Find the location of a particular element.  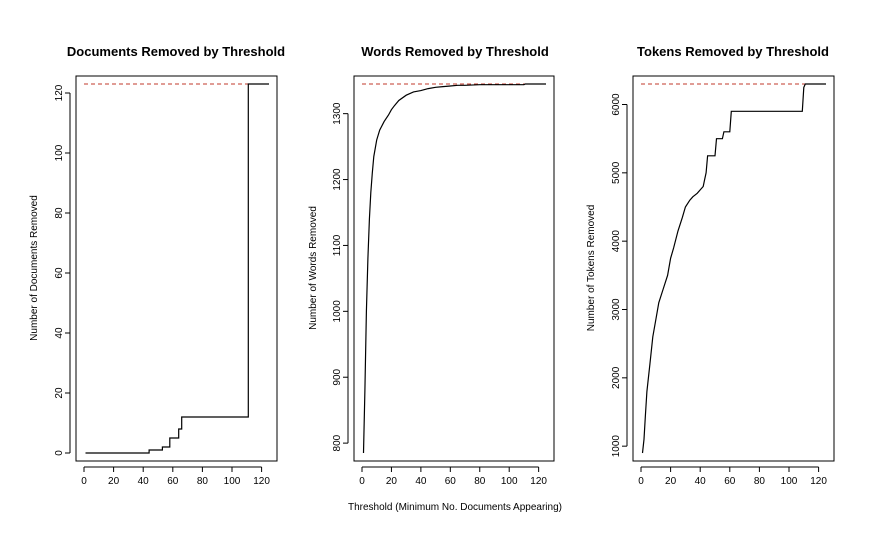

y-axis-label: Number of Words Removed is located at coordinates (313, 268).